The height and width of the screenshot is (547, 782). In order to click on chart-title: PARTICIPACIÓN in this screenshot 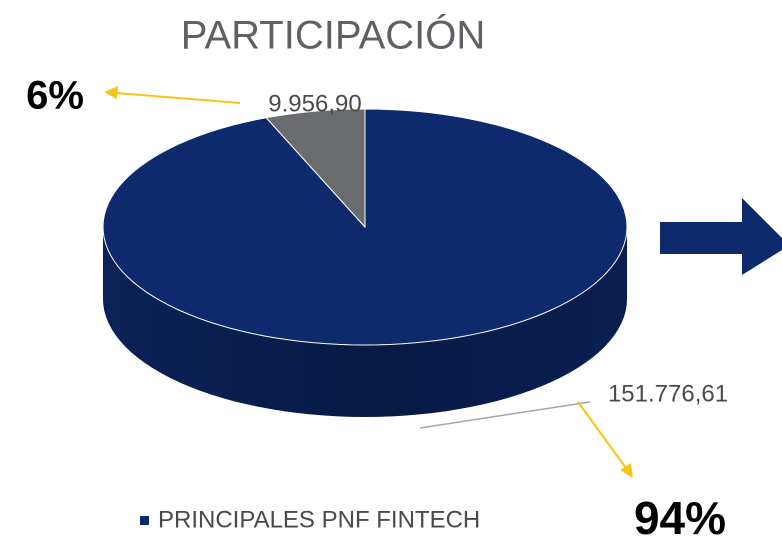, I will do `click(333, 35)`.